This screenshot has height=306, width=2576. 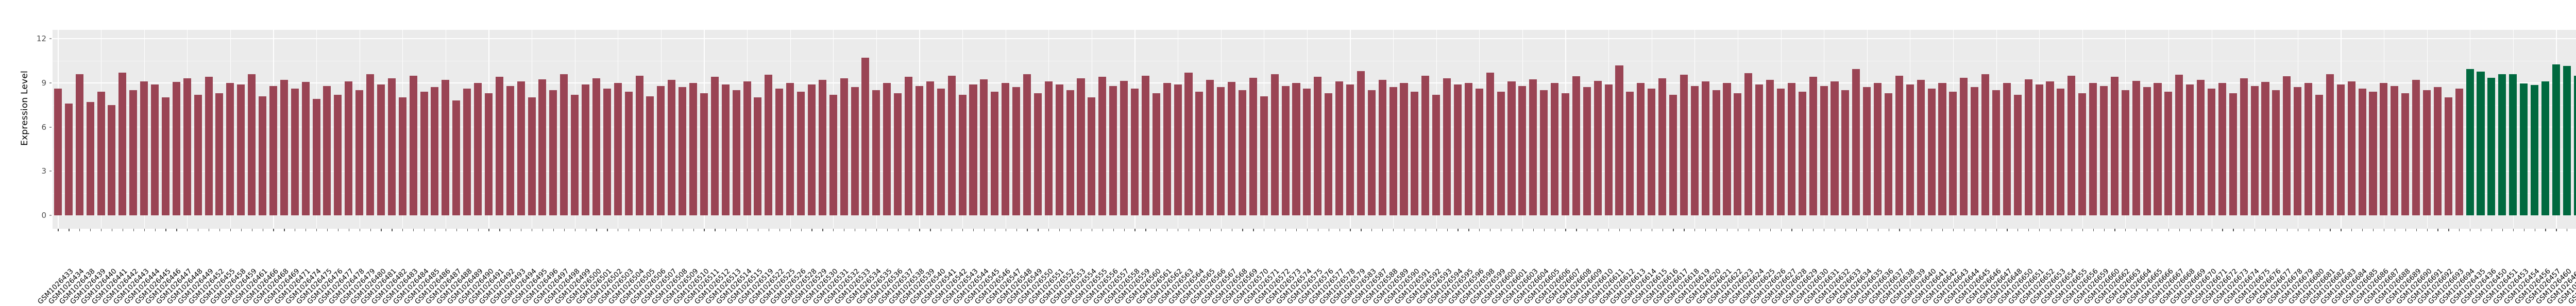 I want to click on bar-GSM1026593, so click(x=1436, y=154).